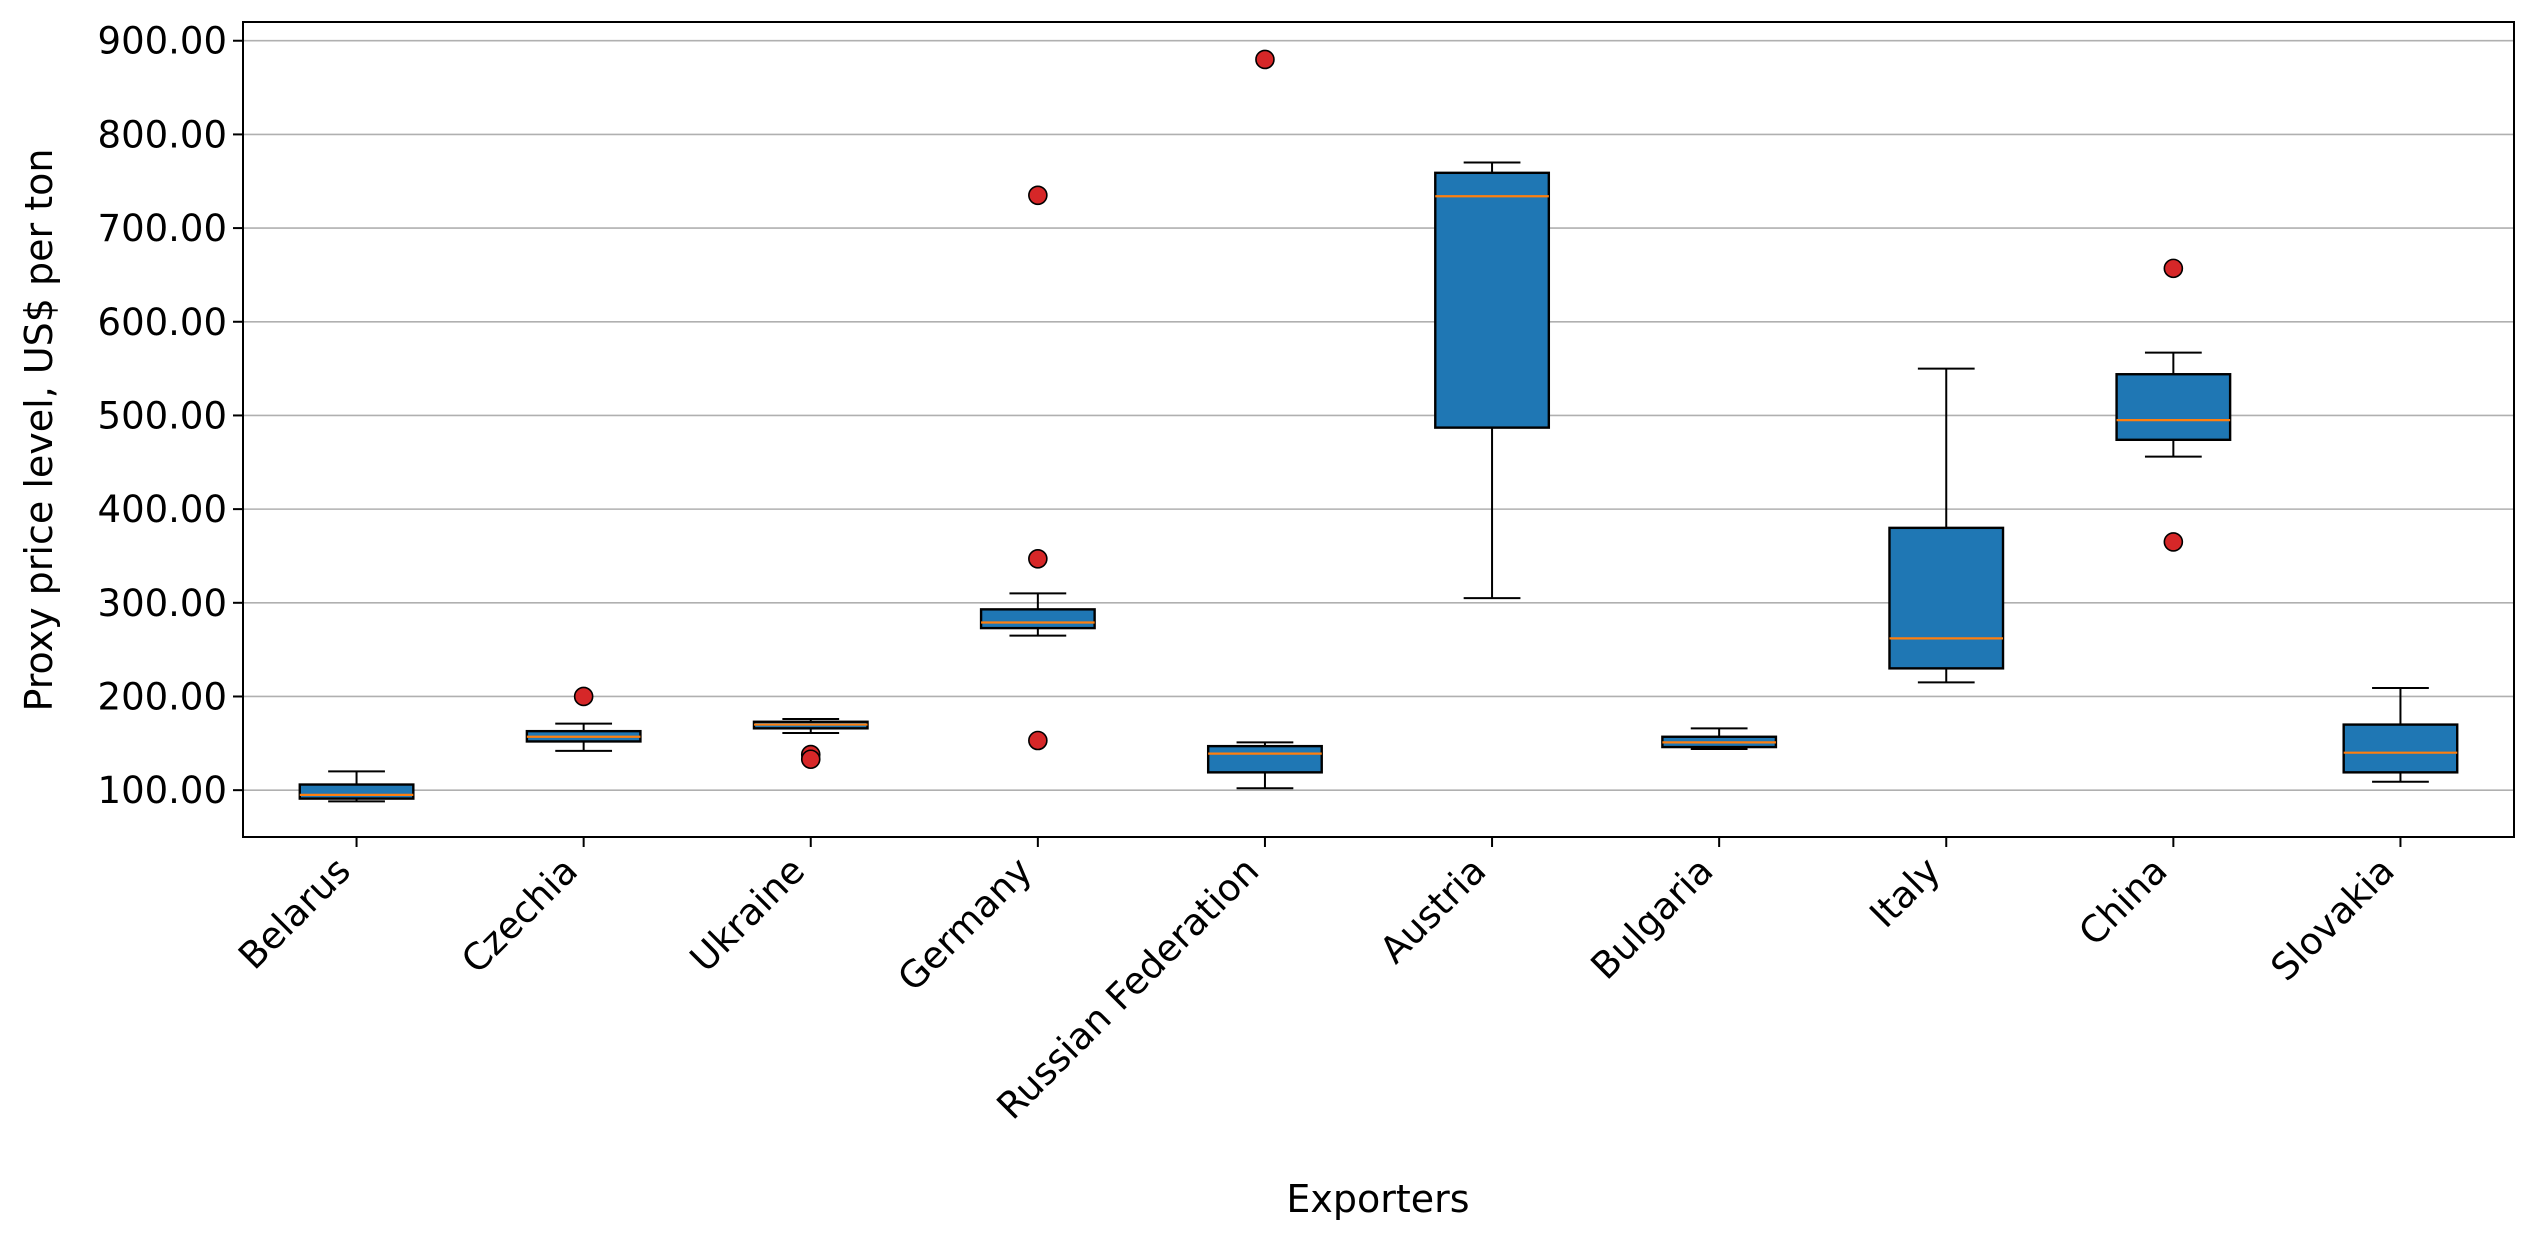  I want to click on x-tick-label: Belarus, so click(294, 913).